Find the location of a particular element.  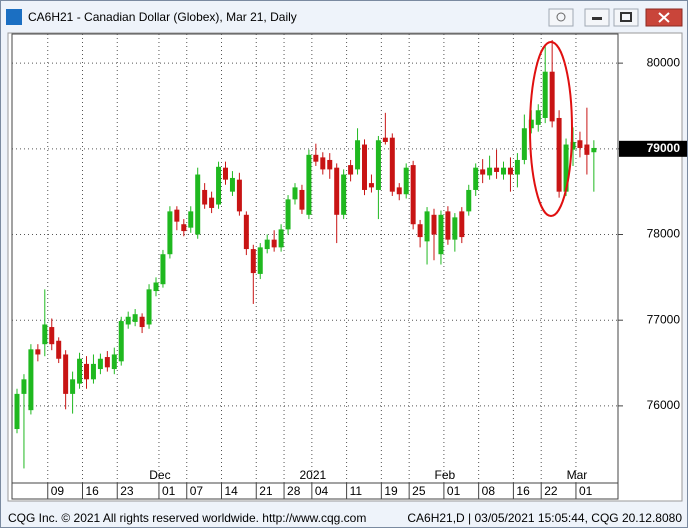

app-icon is located at coordinates (14, 17).